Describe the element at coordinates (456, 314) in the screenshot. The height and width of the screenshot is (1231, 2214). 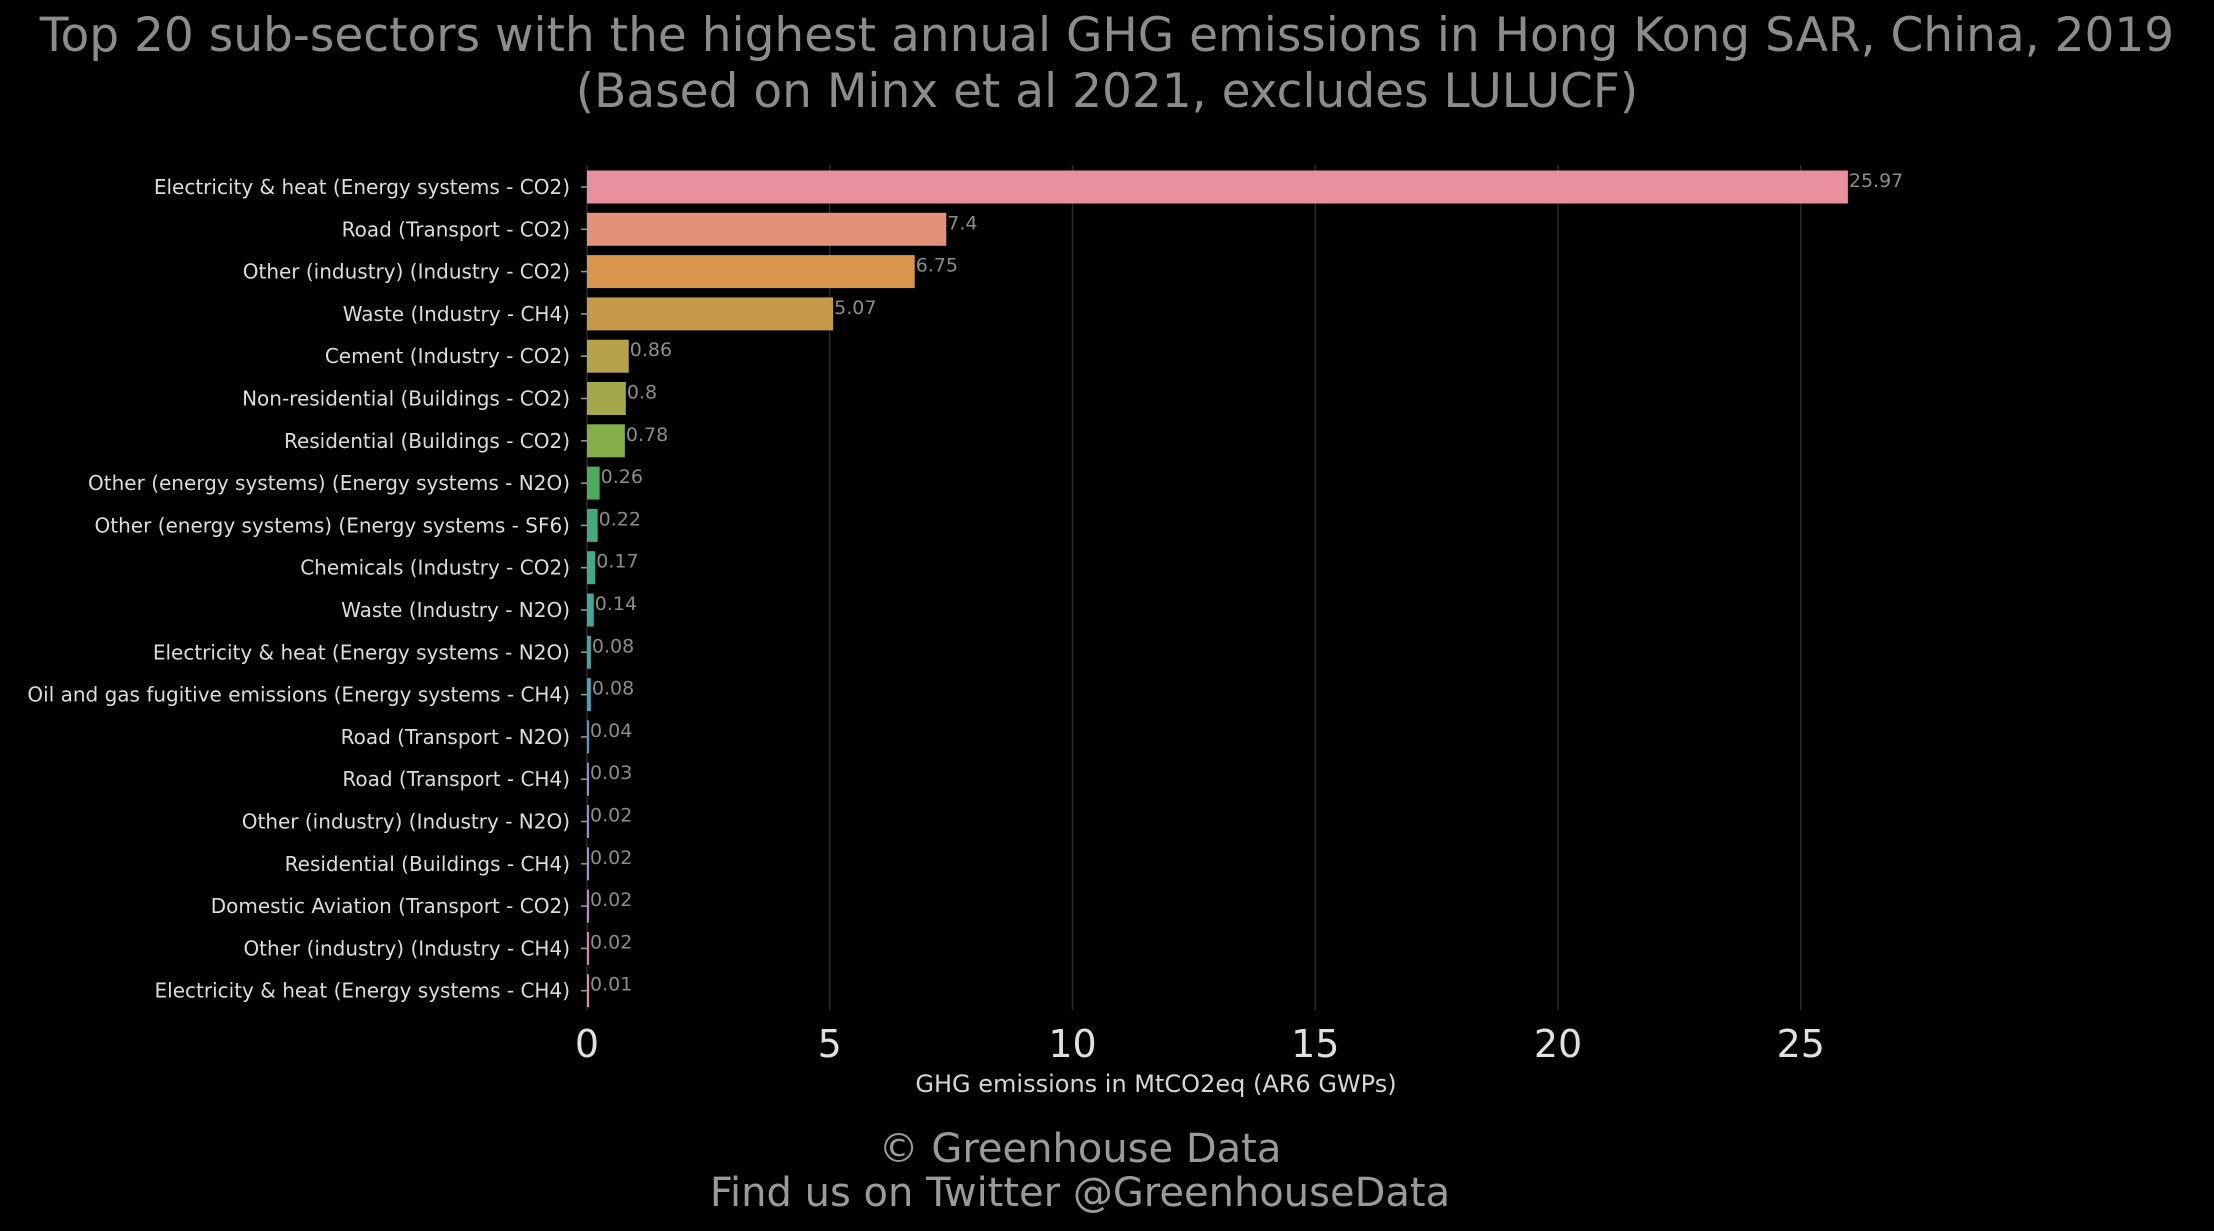
I see `category-label: Waste (Industry - CH4)` at that location.